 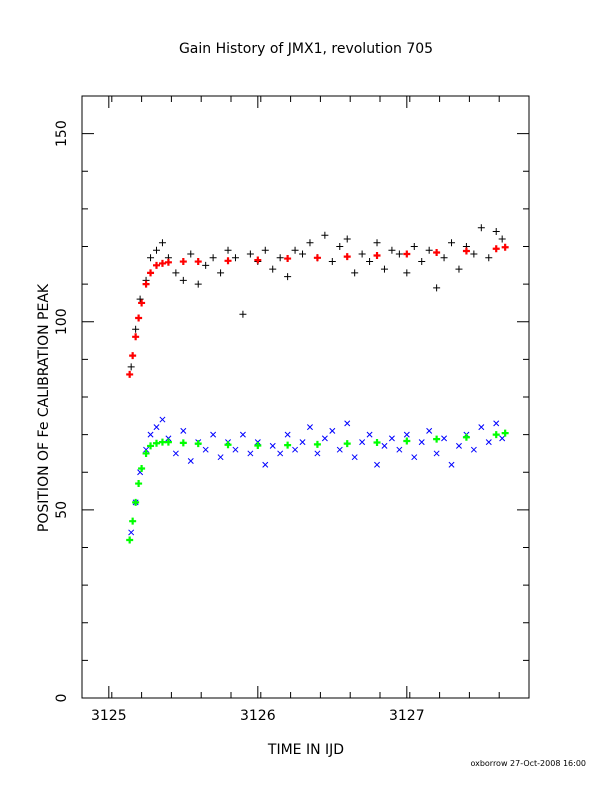 What do you see at coordinates (62, 321) in the screenshot?
I see `y-tick-label: 100` at bounding box center [62, 321].